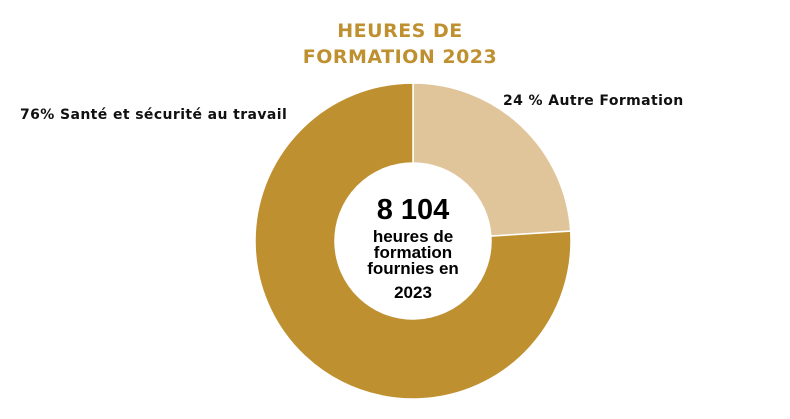 This screenshot has width=790, height=419. What do you see at coordinates (413, 292) in the screenshot?
I see `total-hours-year: 2023` at bounding box center [413, 292].